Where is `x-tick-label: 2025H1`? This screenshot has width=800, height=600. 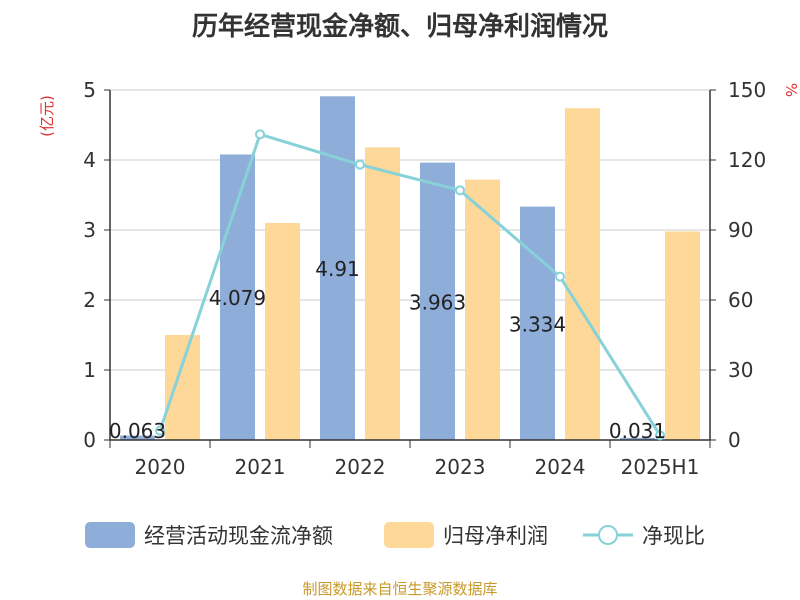 x-tick-label: 2025H1 is located at coordinates (660, 467).